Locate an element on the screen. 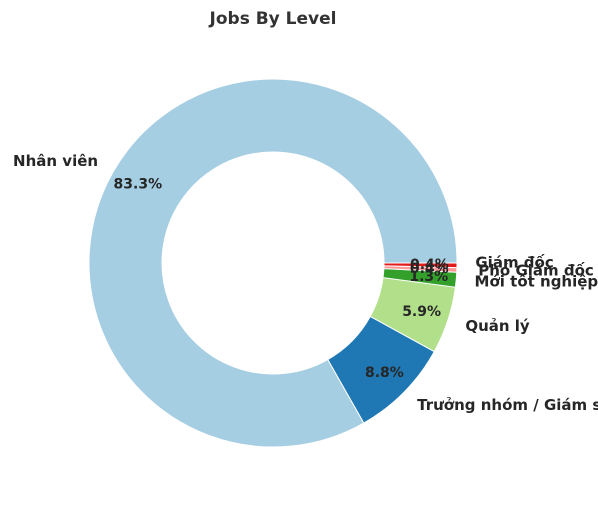  pct-label-moi-tot-nghiep: 1.3% is located at coordinates (428, 277).